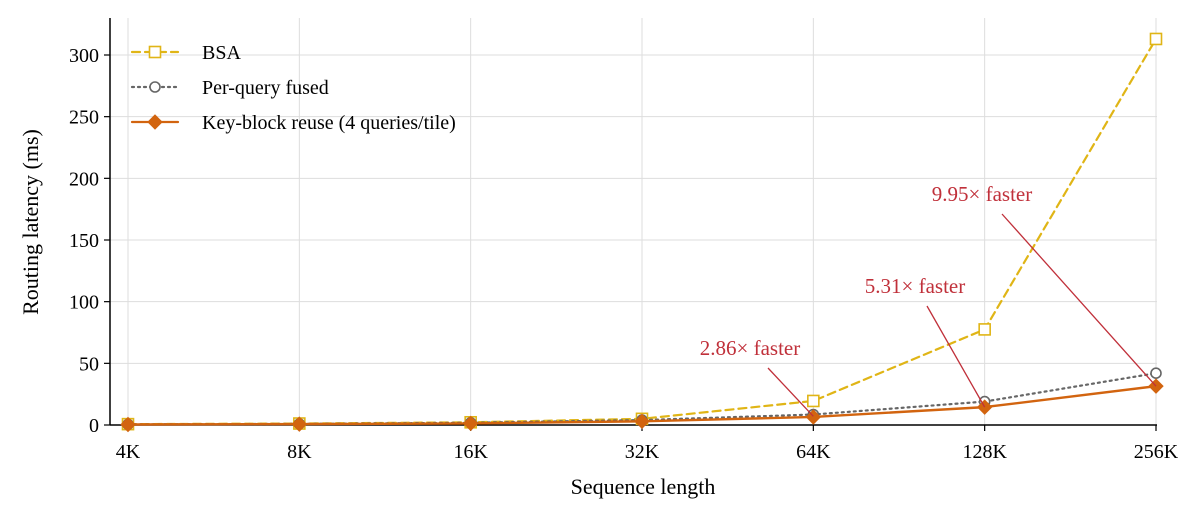 The image size is (1204, 520). I want to click on y-tick-label: 0, so click(94, 426).